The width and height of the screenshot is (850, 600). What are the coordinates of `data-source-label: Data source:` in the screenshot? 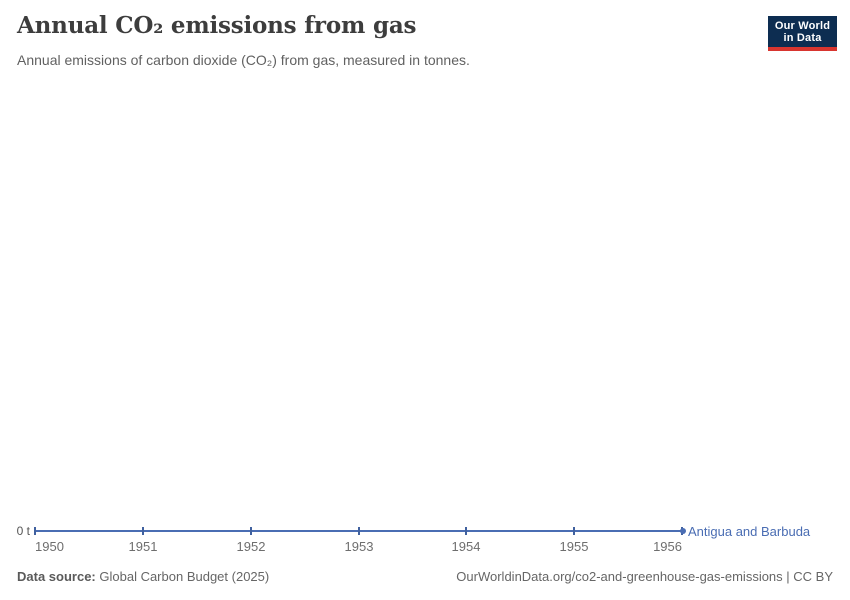 It's located at (56, 576).